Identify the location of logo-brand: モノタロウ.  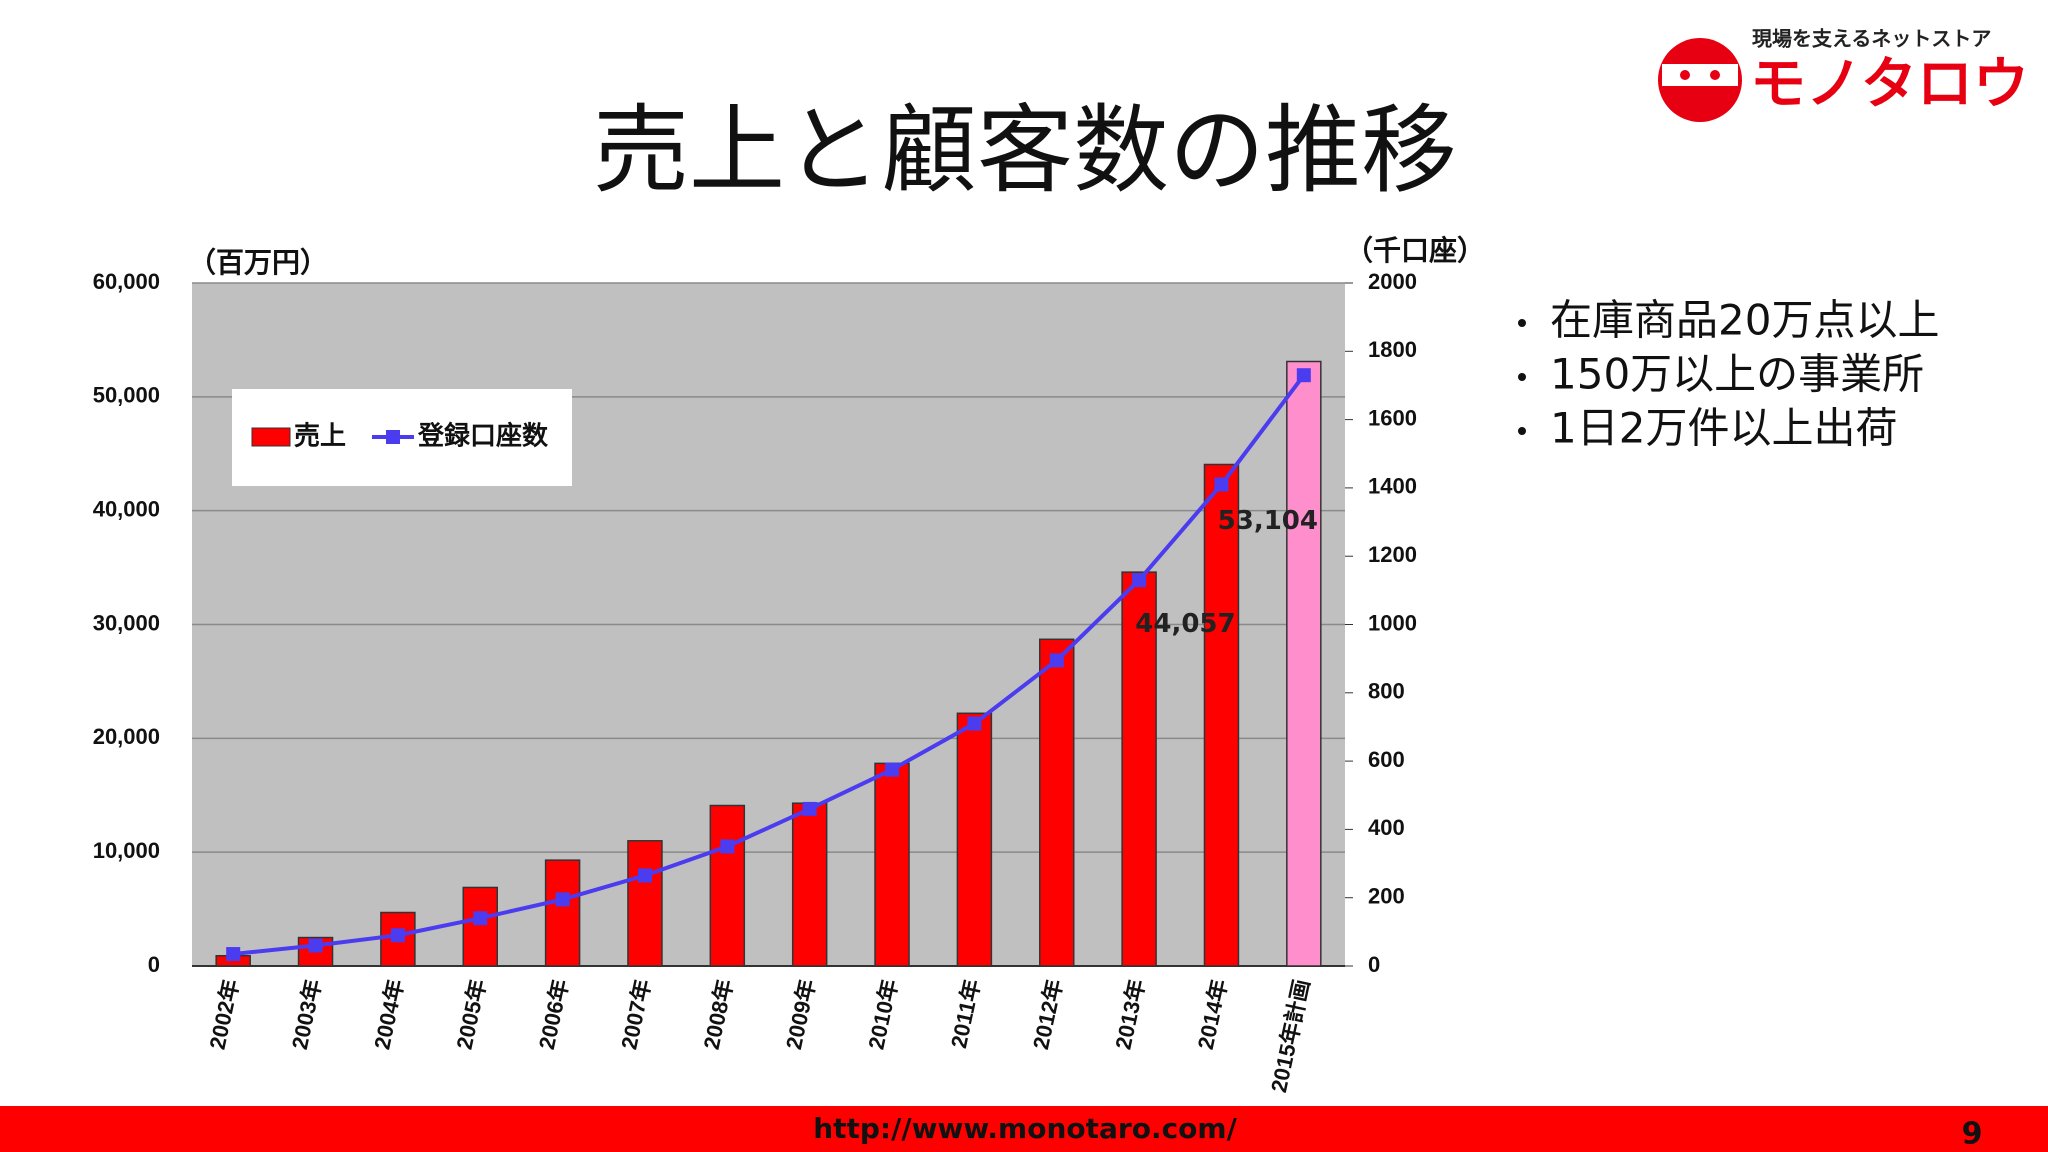
(1889, 84).